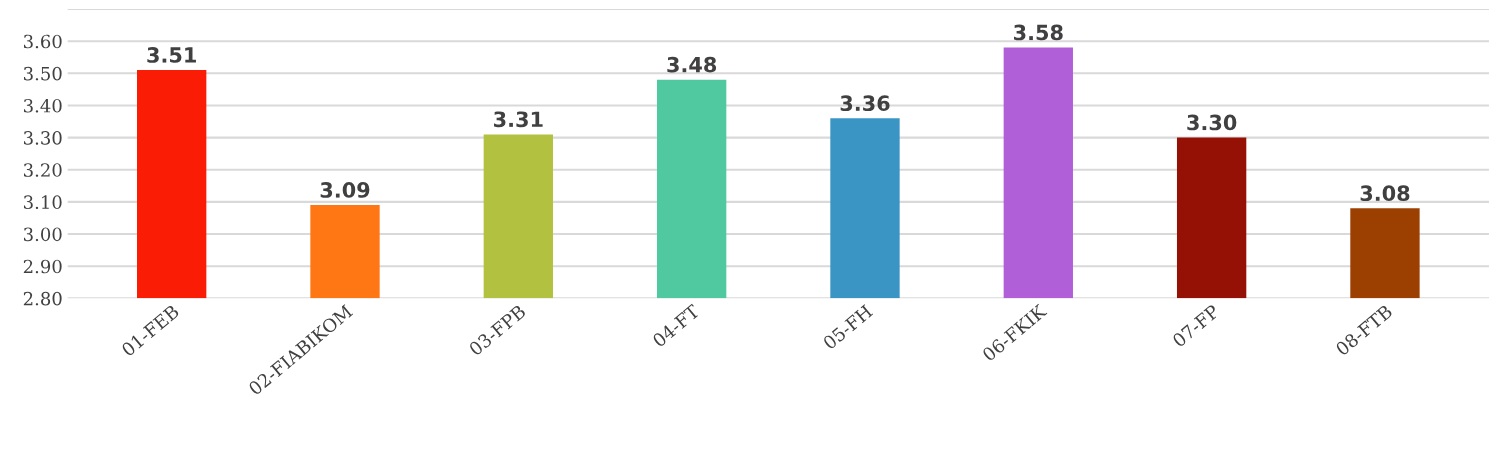  What do you see at coordinates (42, 138) in the screenshot?
I see `y-tick-label: 3.30` at bounding box center [42, 138].